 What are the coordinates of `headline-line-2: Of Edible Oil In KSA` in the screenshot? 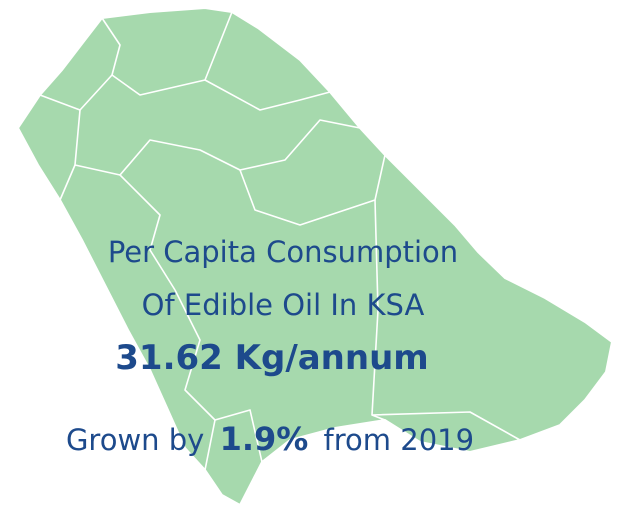 It's located at (283, 305).